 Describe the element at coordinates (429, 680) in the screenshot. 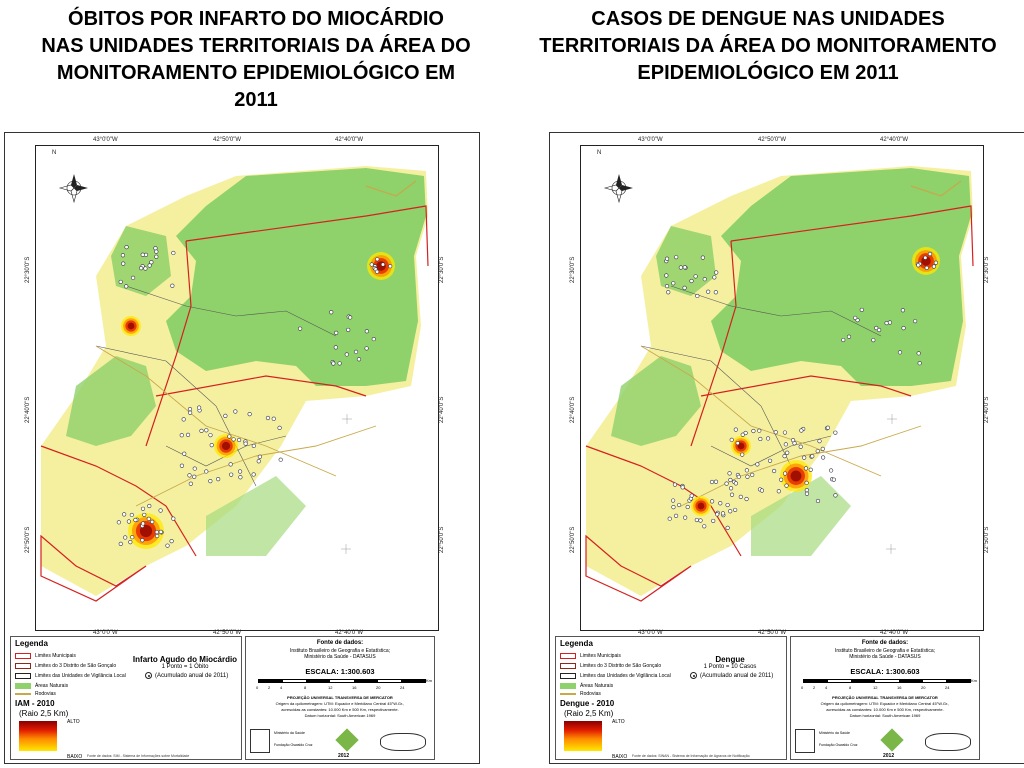

I see `scale-unit: Km` at that location.